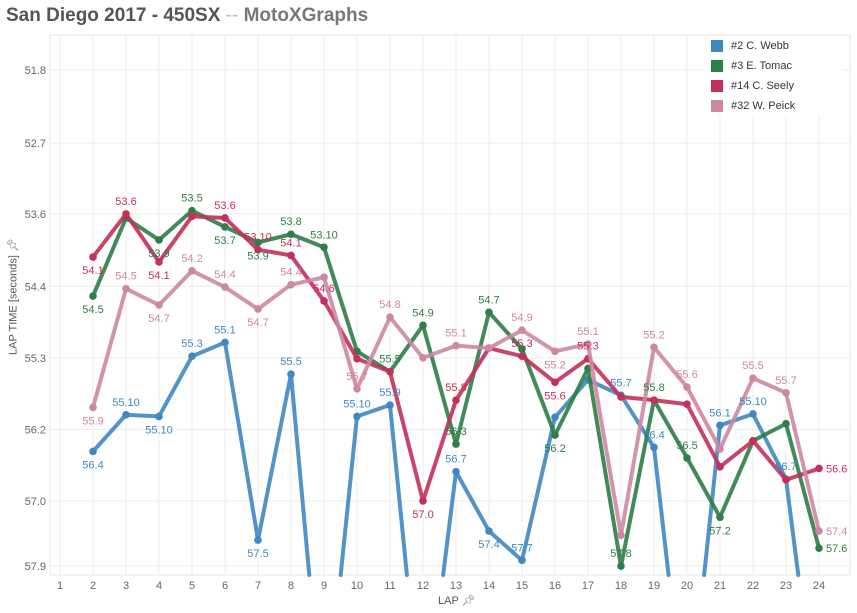 The image size is (857, 613). What do you see at coordinates (621, 586) in the screenshot?
I see `x-tick-label: 18` at bounding box center [621, 586].